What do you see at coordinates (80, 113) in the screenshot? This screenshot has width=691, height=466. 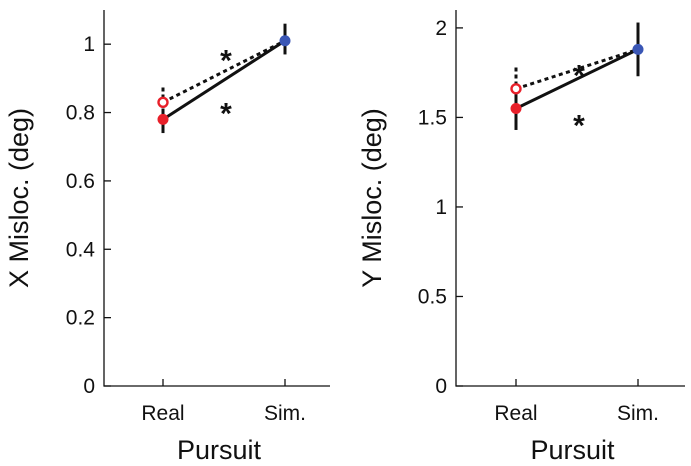 I see `y-tick-label: 0.8` at bounding box center [80, 113].